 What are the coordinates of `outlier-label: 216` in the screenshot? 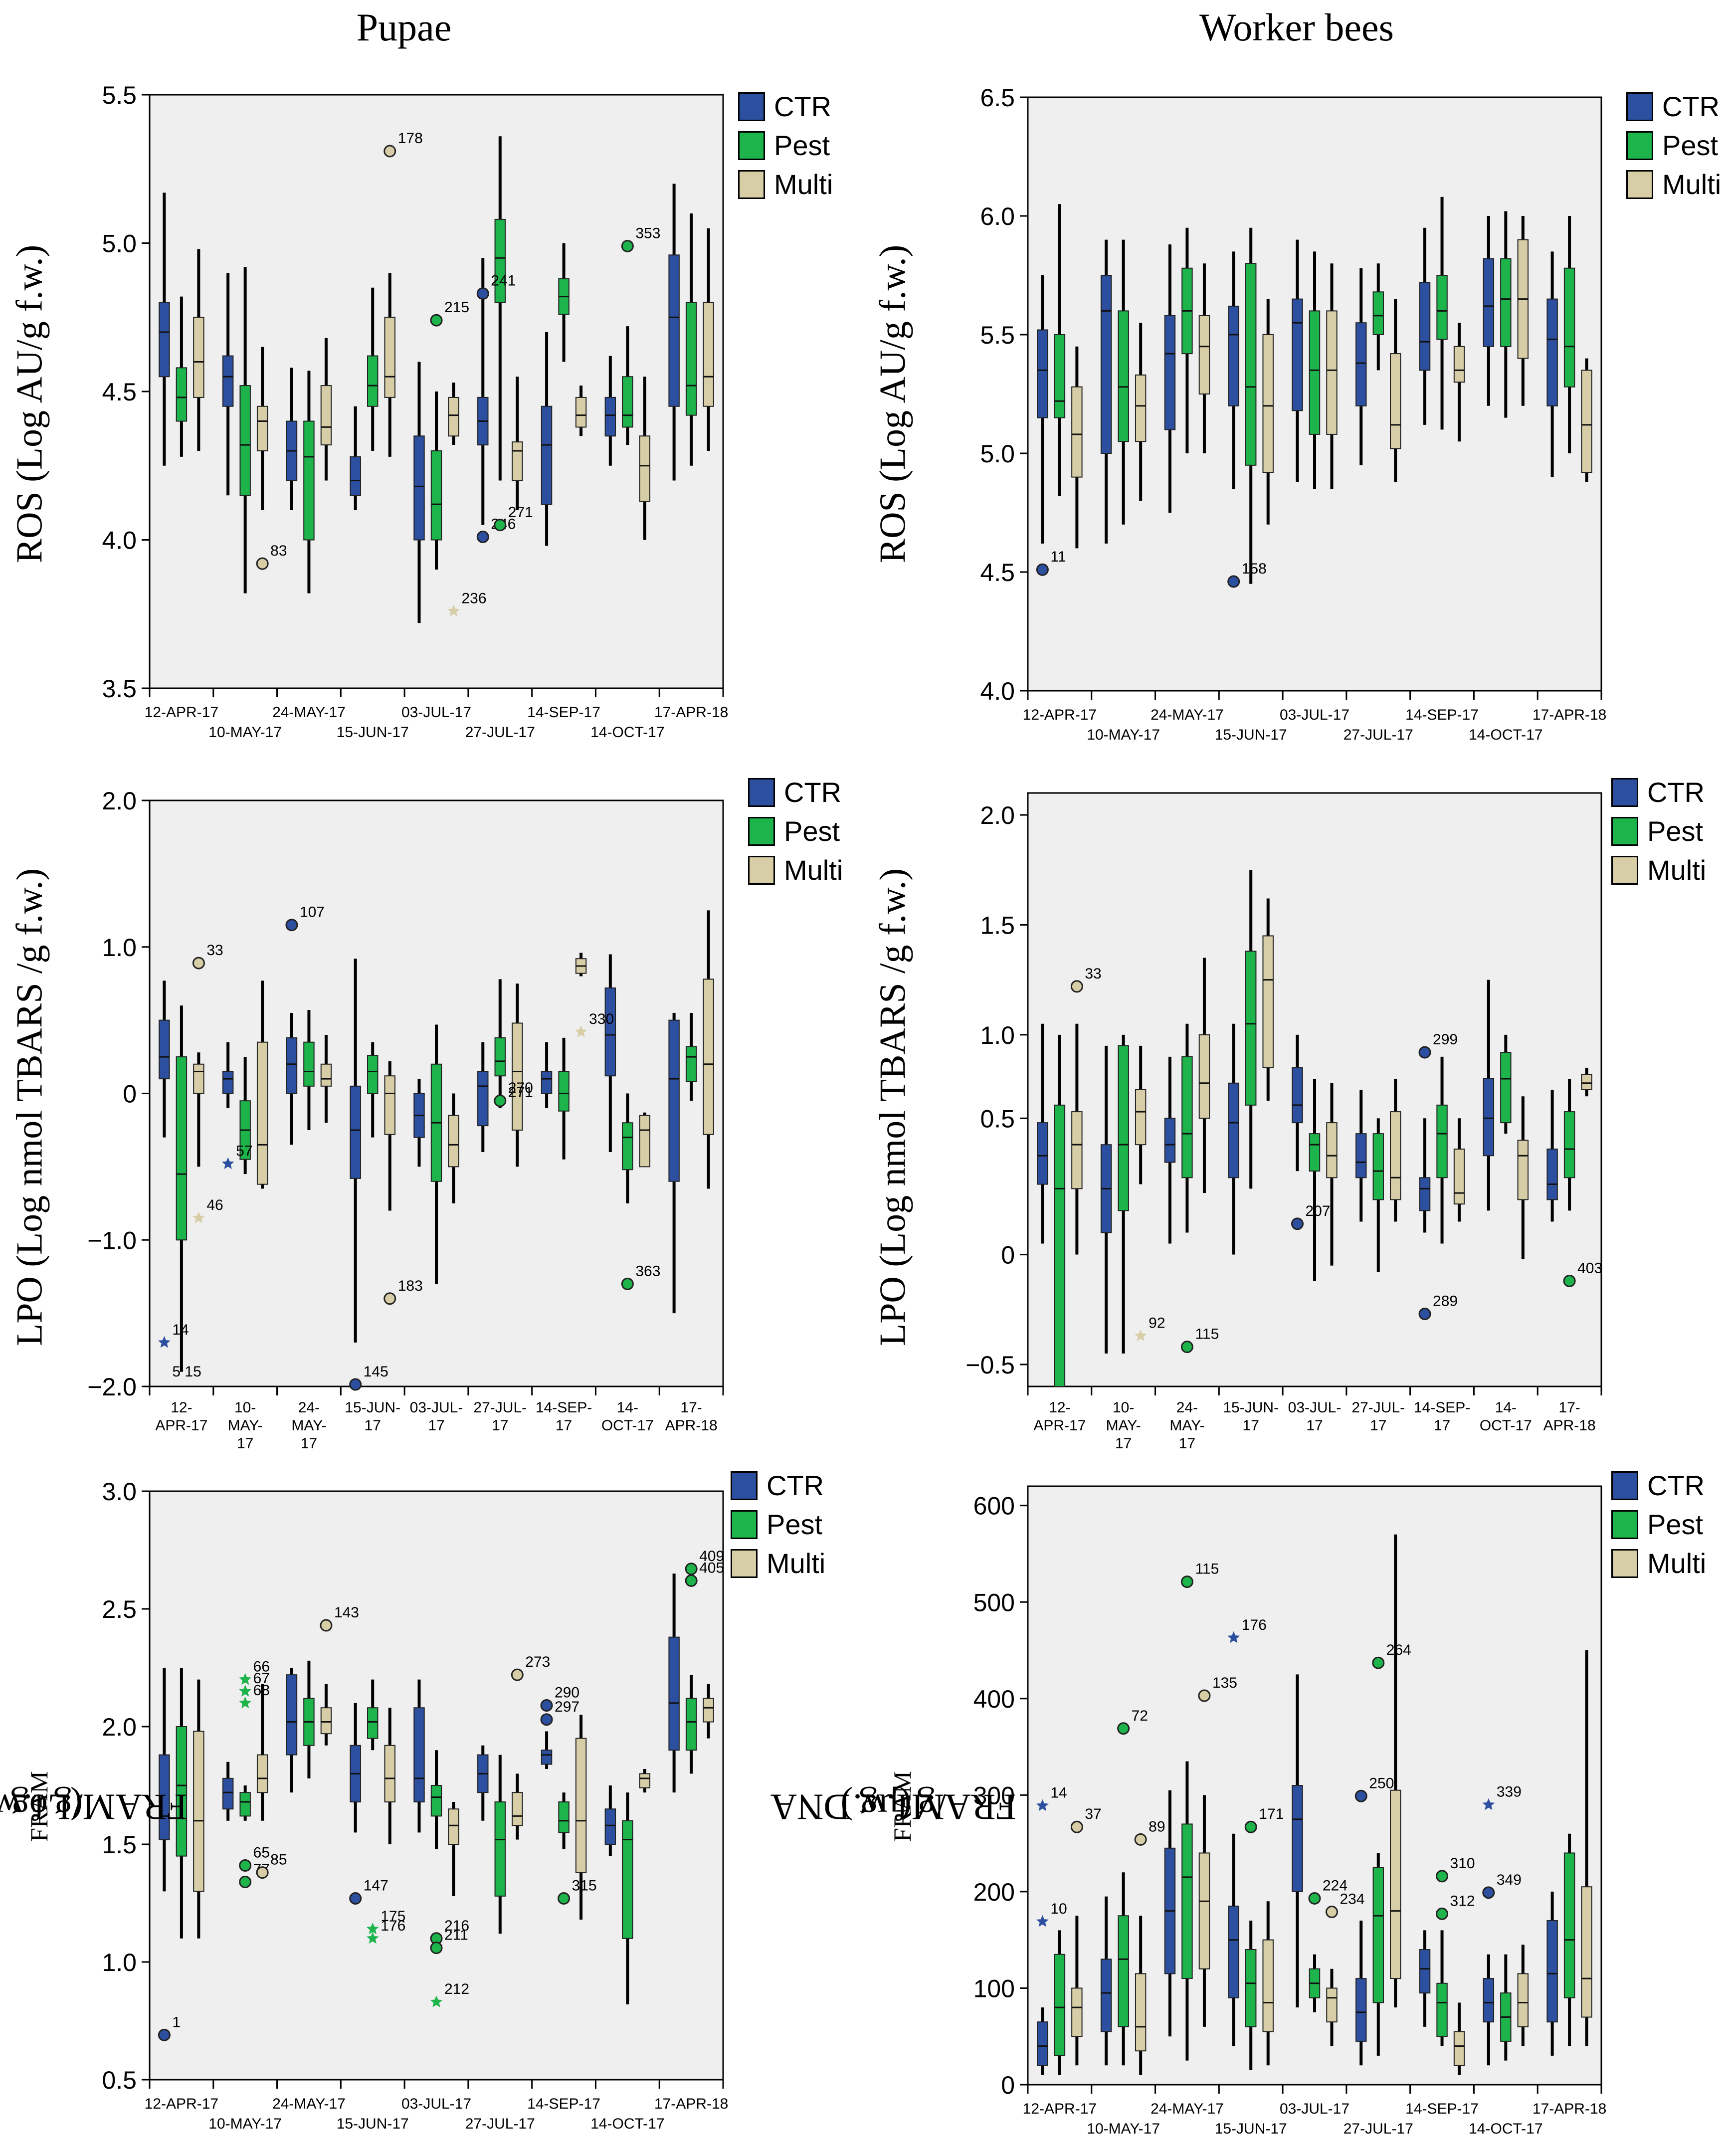 It's located at (456, 1926).